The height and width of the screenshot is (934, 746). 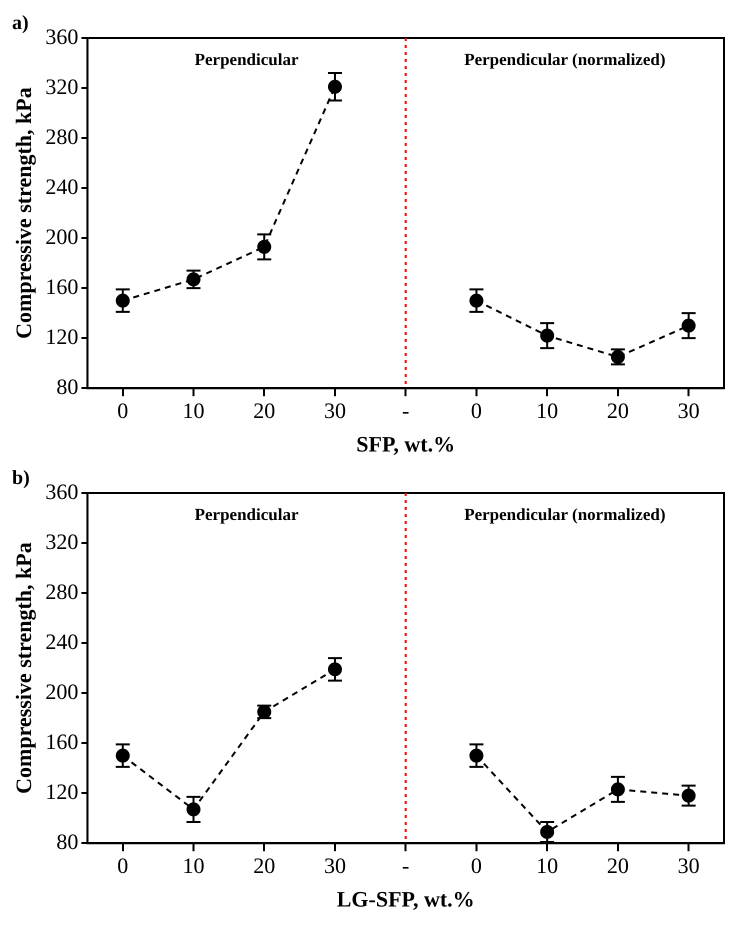 What do you see at coordinates (406, 443) in the screenshot?
I see `x-axis-title: SFP, wt.%` at bounding box center [406, 443].